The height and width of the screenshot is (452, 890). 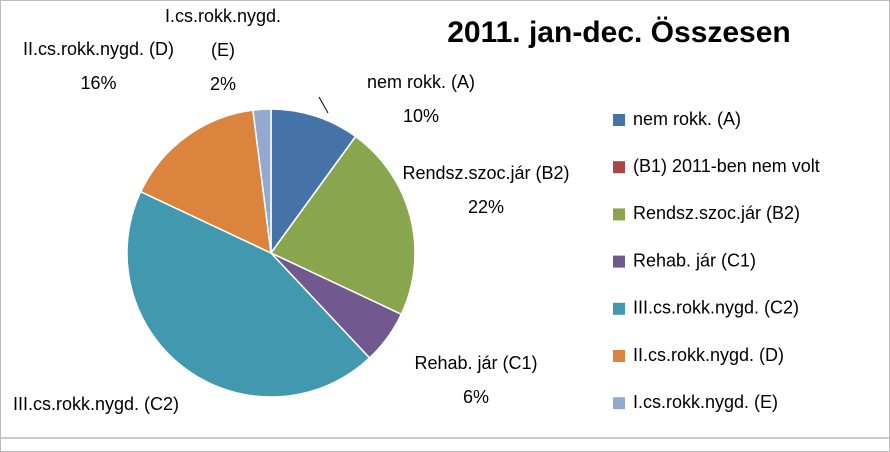 What do you see at coordinates (223, 33) in the screenshot?
I see `data-label-category: I.cs.rokk.nygd. (E)` at bounding box center [223, 33].